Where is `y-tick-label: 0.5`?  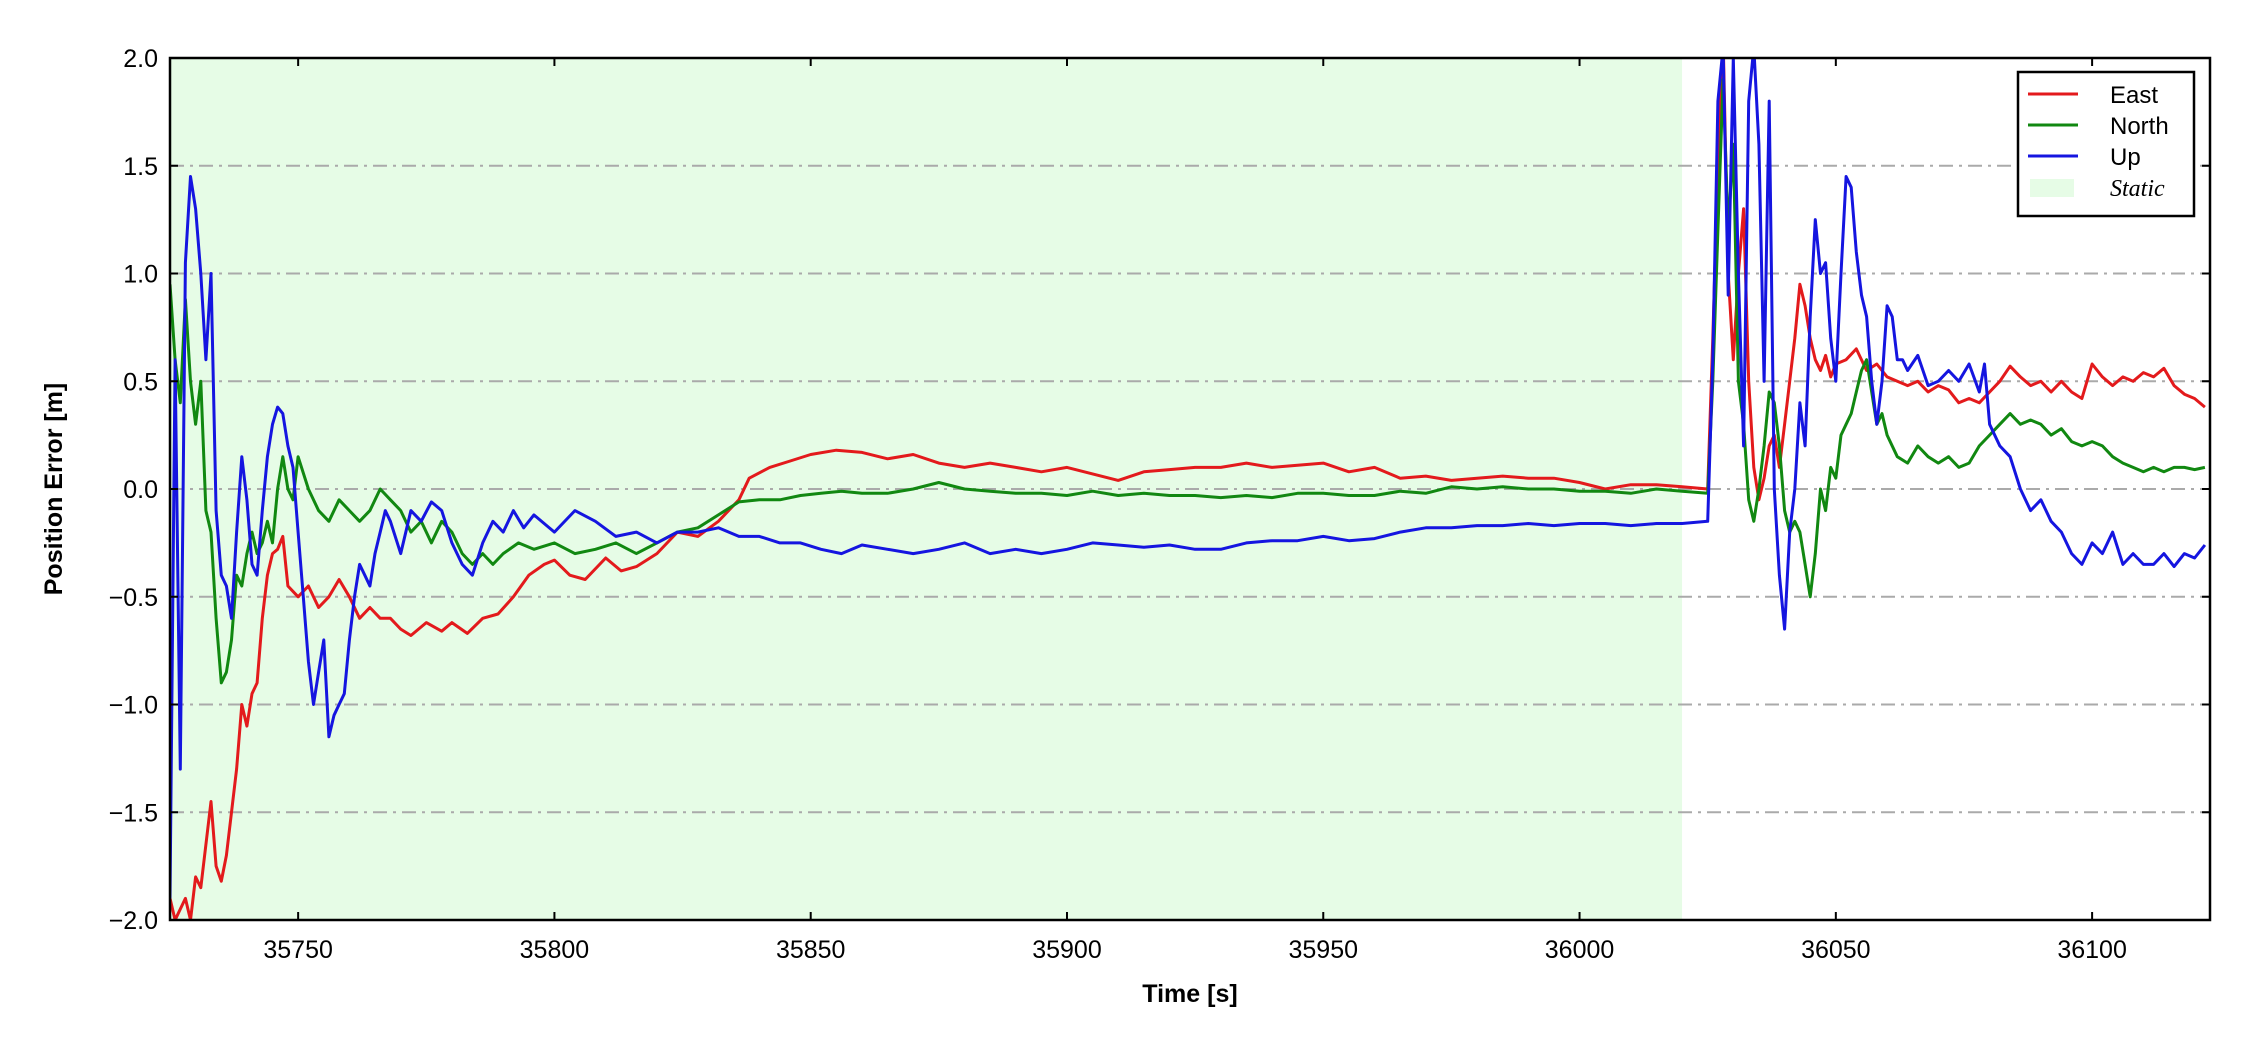
y-tick-label: 0.5 is located at coordinates (140, 382).